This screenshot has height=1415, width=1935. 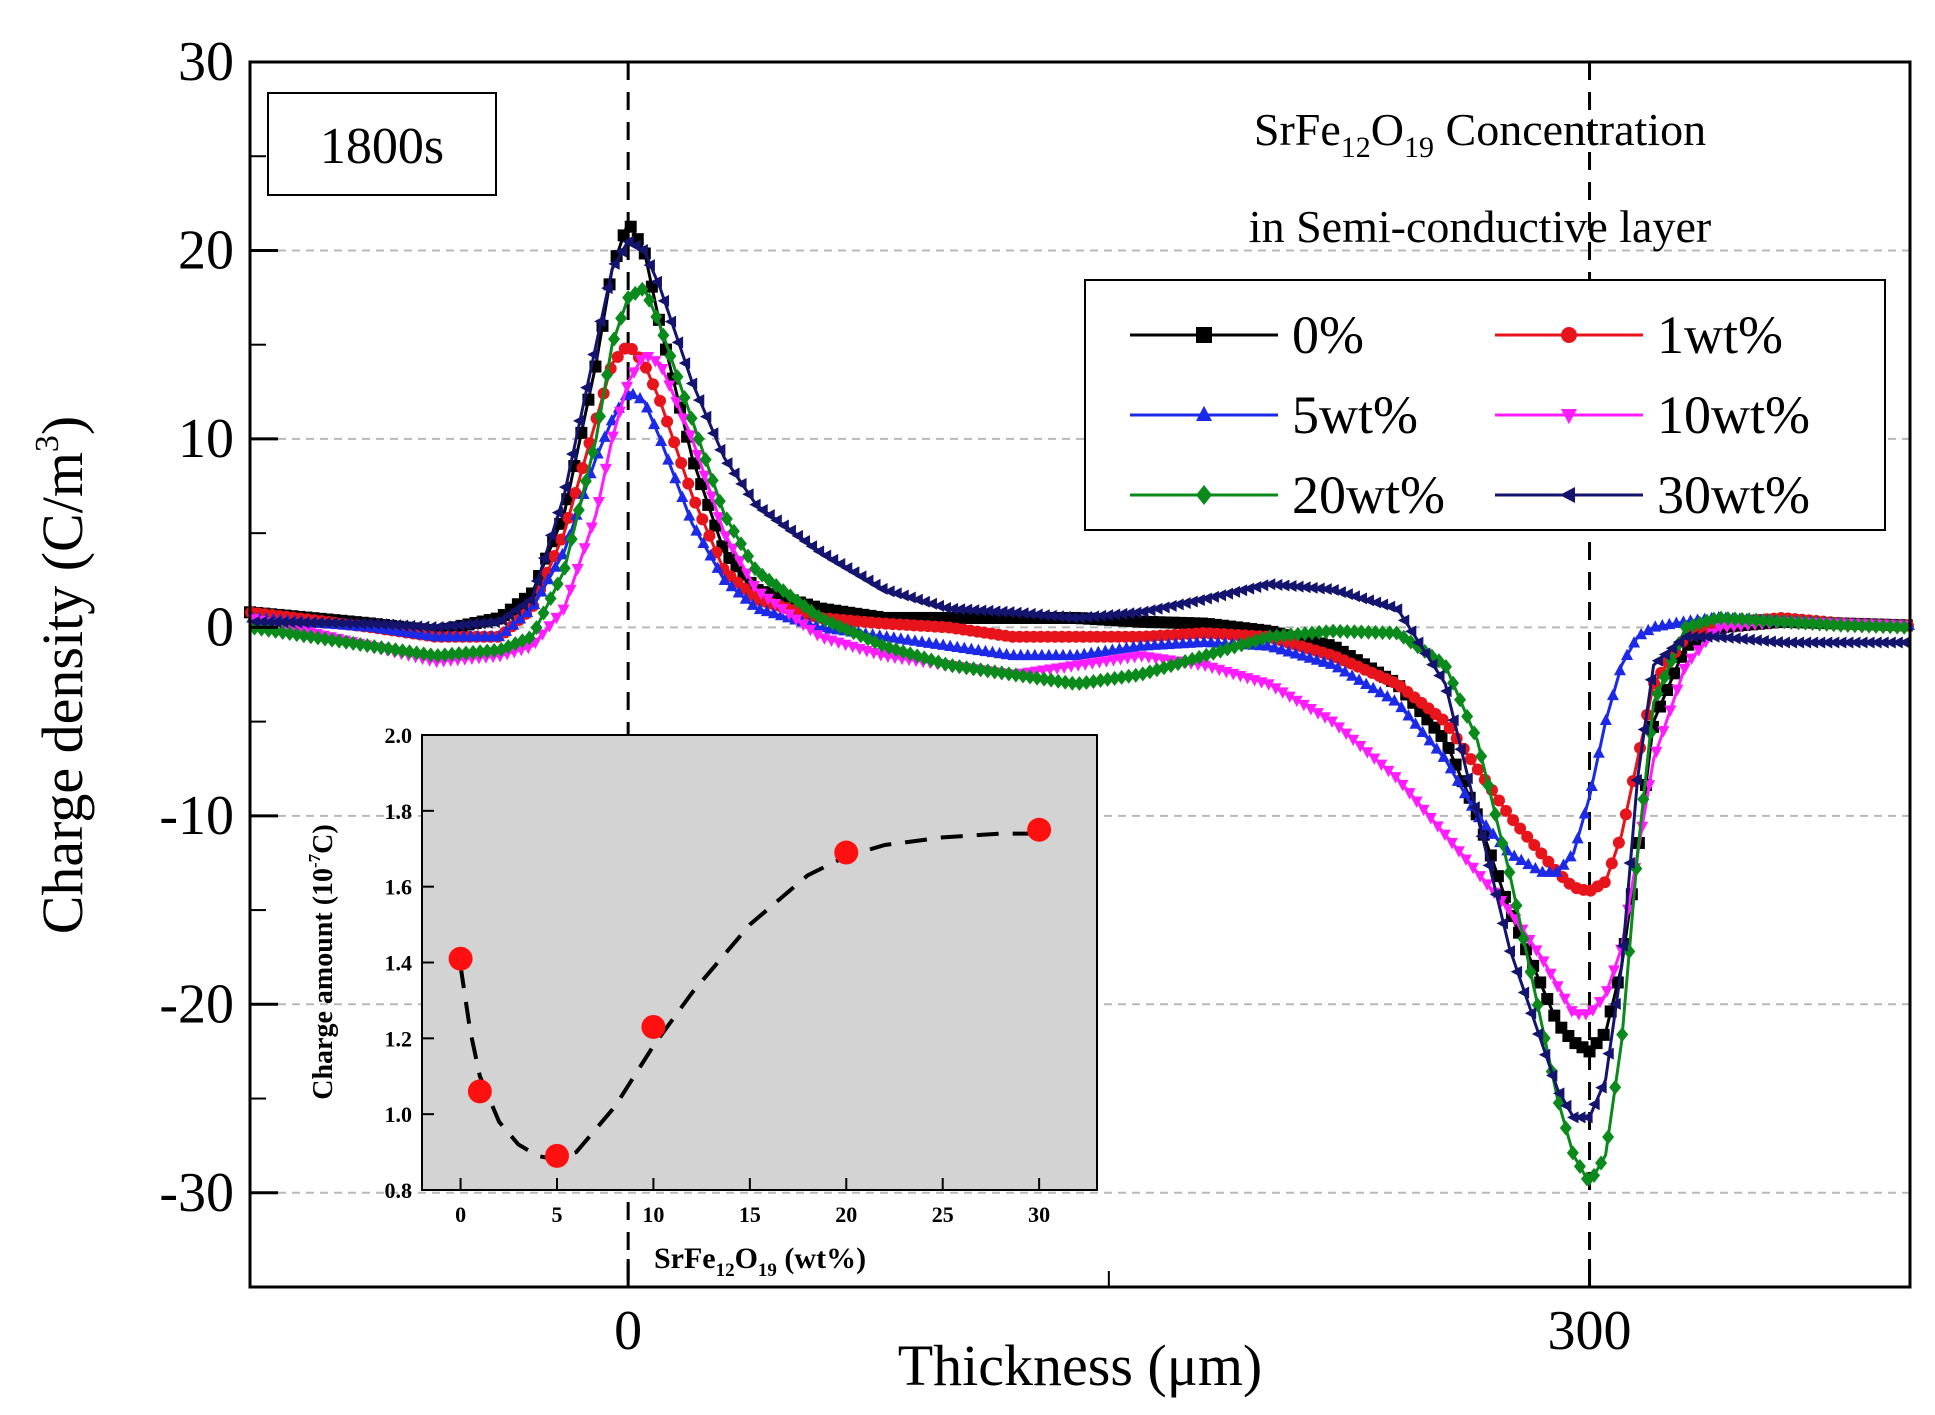 What do you see at coordinates (399, 811) in the screenshot?
I see `inset-y-tick-label: 1.8` at bounding box center [399, 811].